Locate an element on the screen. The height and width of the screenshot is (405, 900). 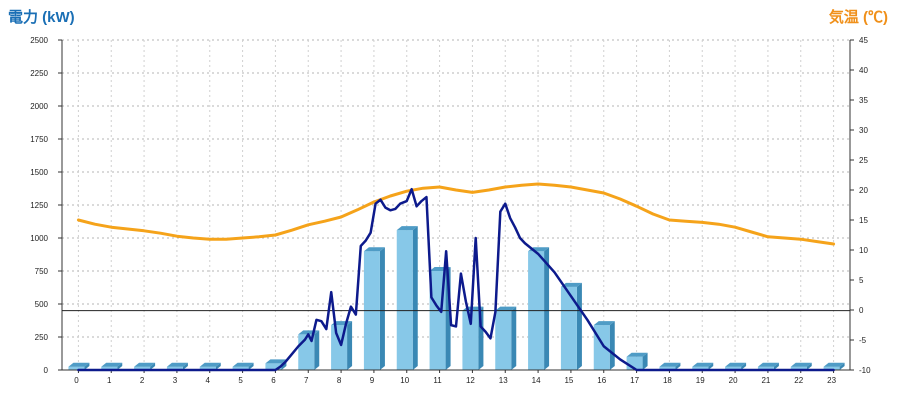
left-tick-label: 2500 is located at coordinates (39, 40).